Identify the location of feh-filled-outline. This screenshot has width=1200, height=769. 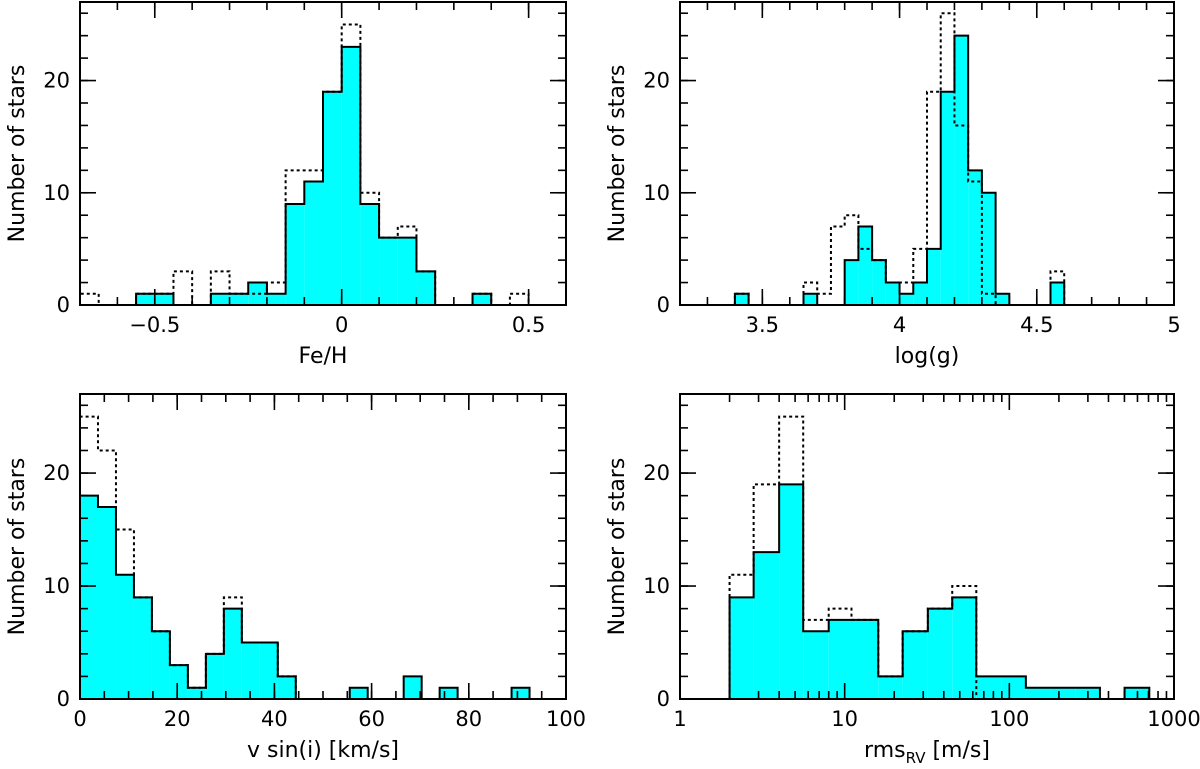
(314, 175).